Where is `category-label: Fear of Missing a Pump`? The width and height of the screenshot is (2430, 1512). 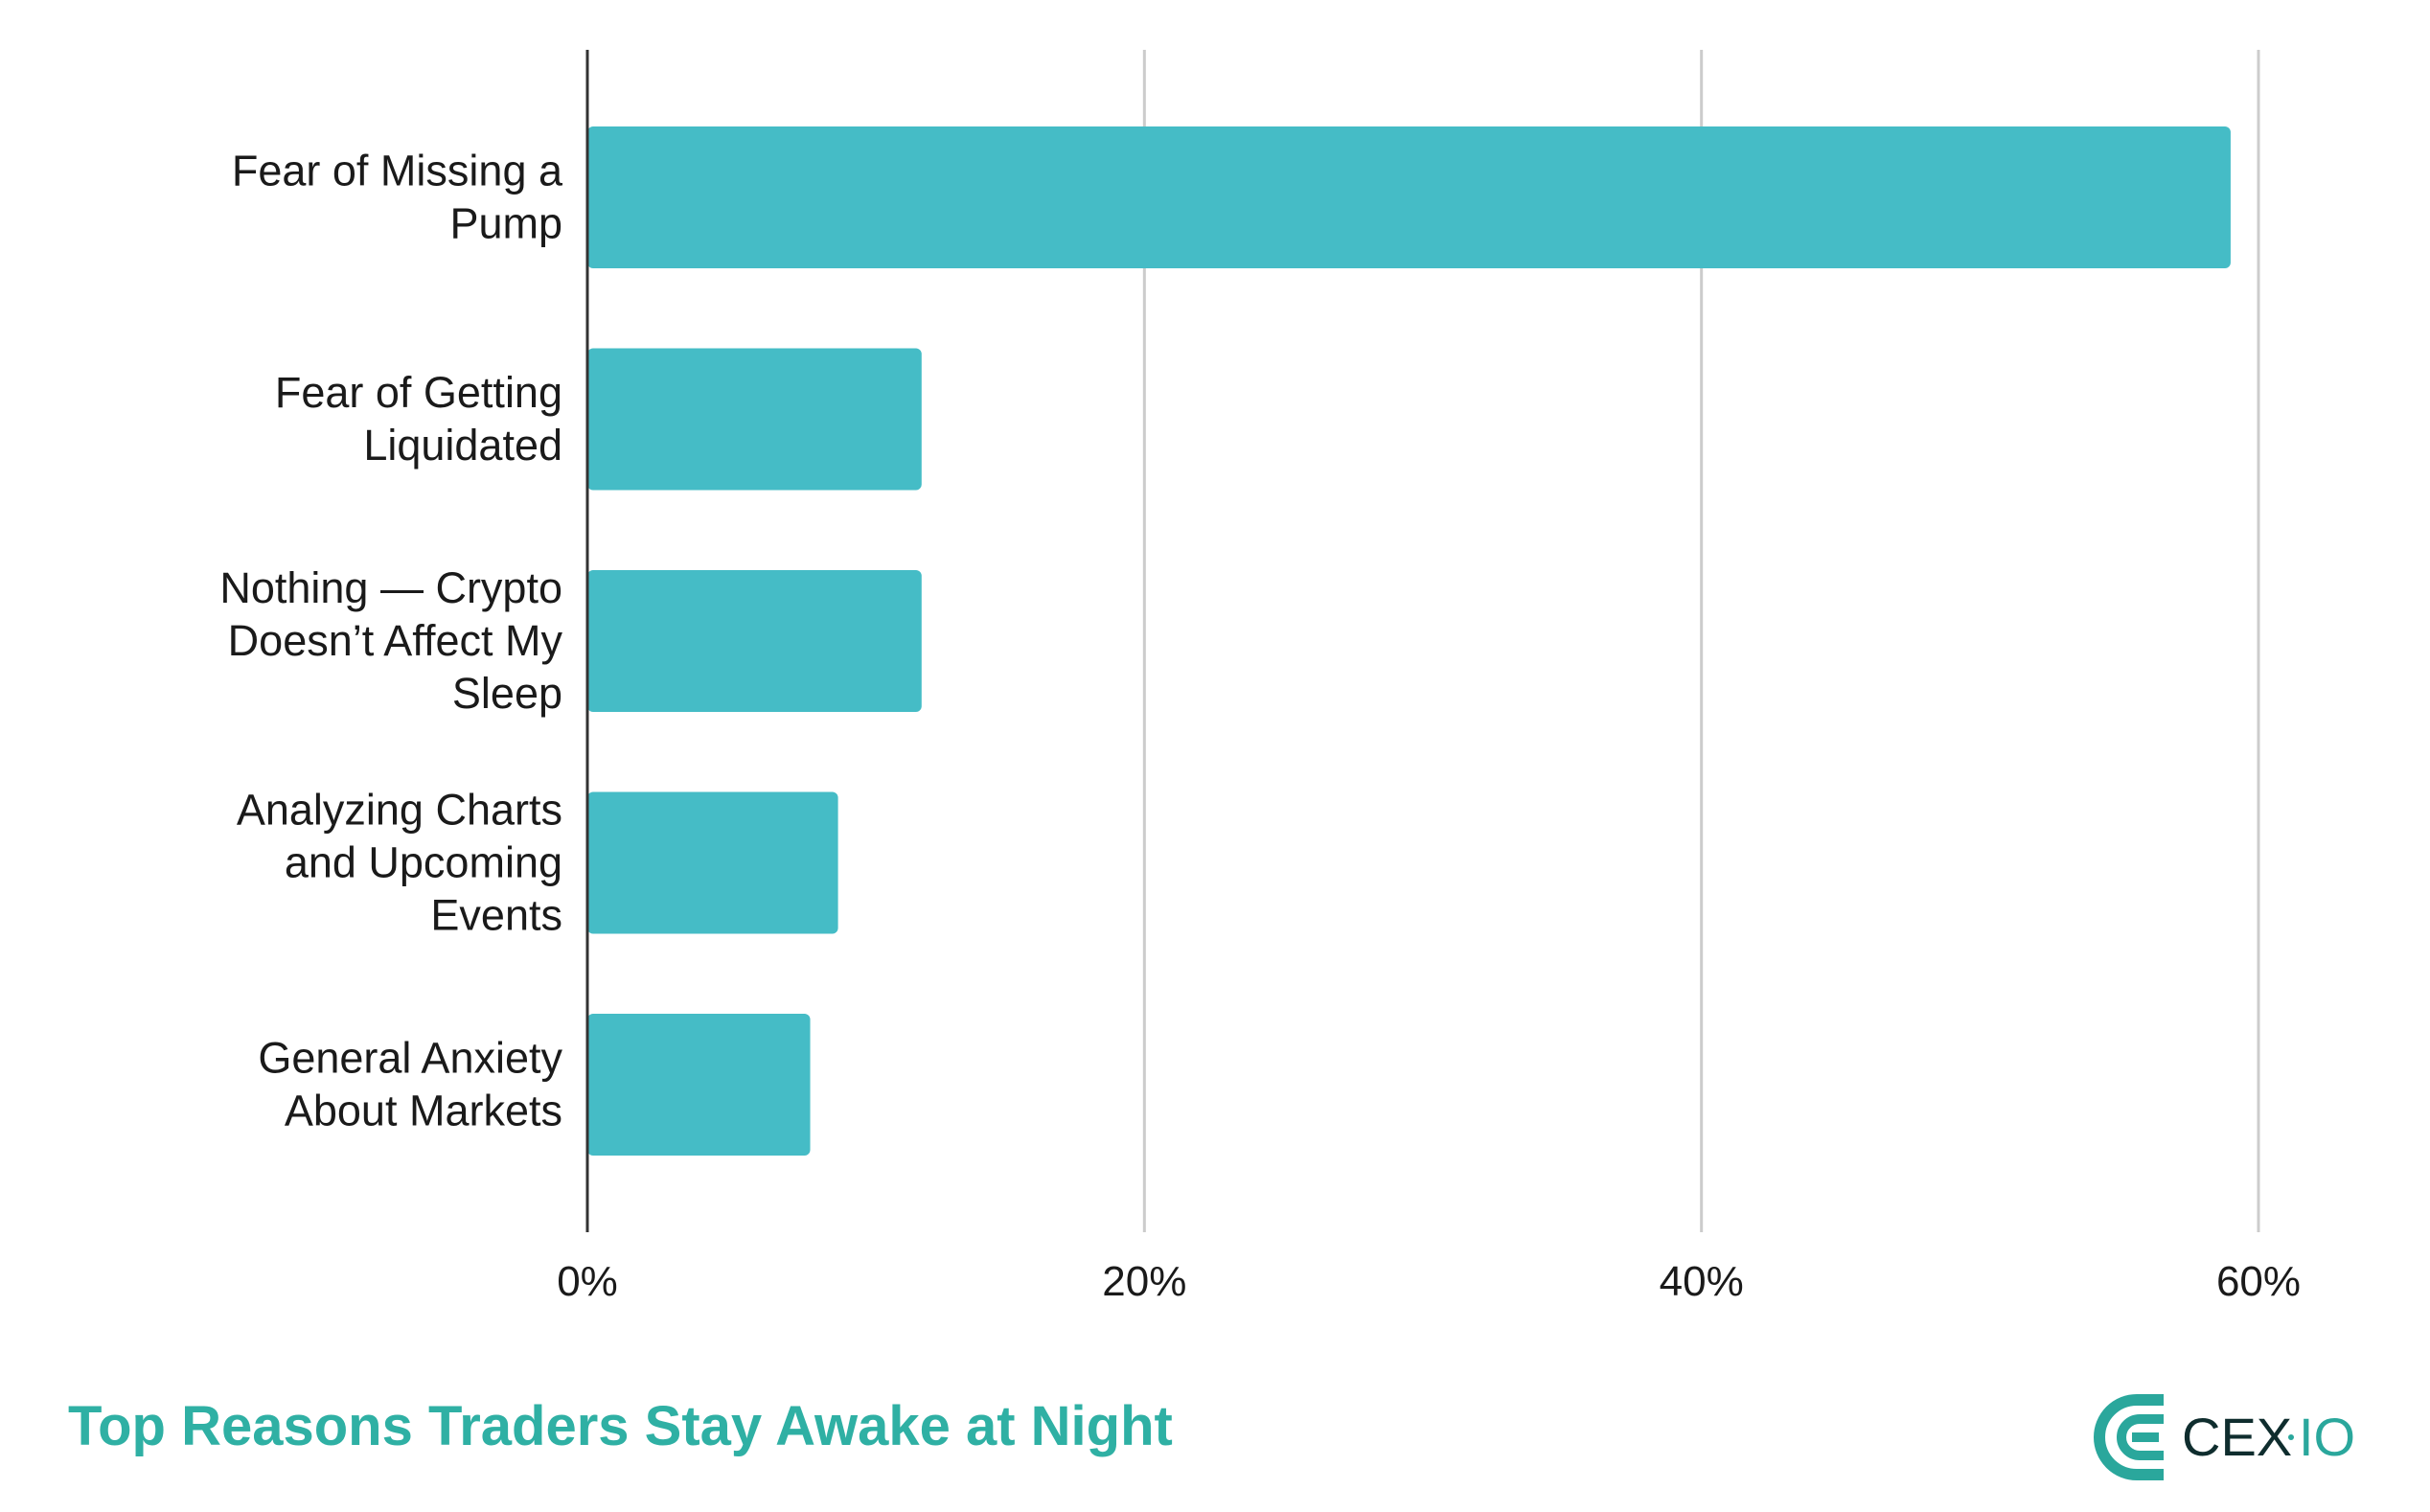 category-label: Fear of Missing a Pump is located at coordinates (397, 197).